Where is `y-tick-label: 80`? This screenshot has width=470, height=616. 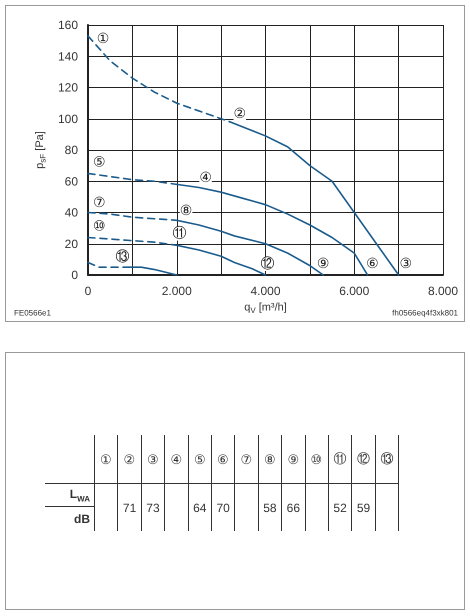 y-tick-label: 80 is located at coordinates (71, 150).